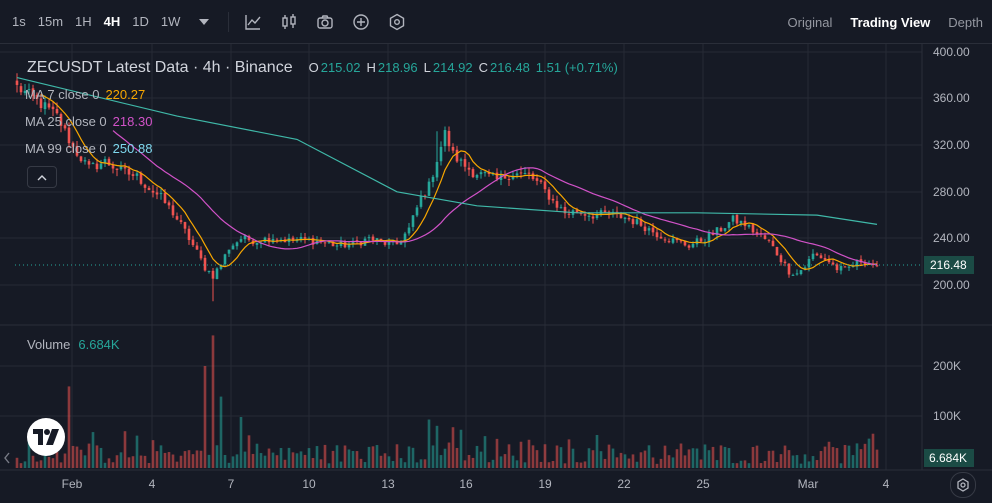 The width and height of the screenshot is (992, 503). What do you see at coordinates (963, 485) in the screenshot?
I see `scale-settings-button` at bounding box center [963, 485].